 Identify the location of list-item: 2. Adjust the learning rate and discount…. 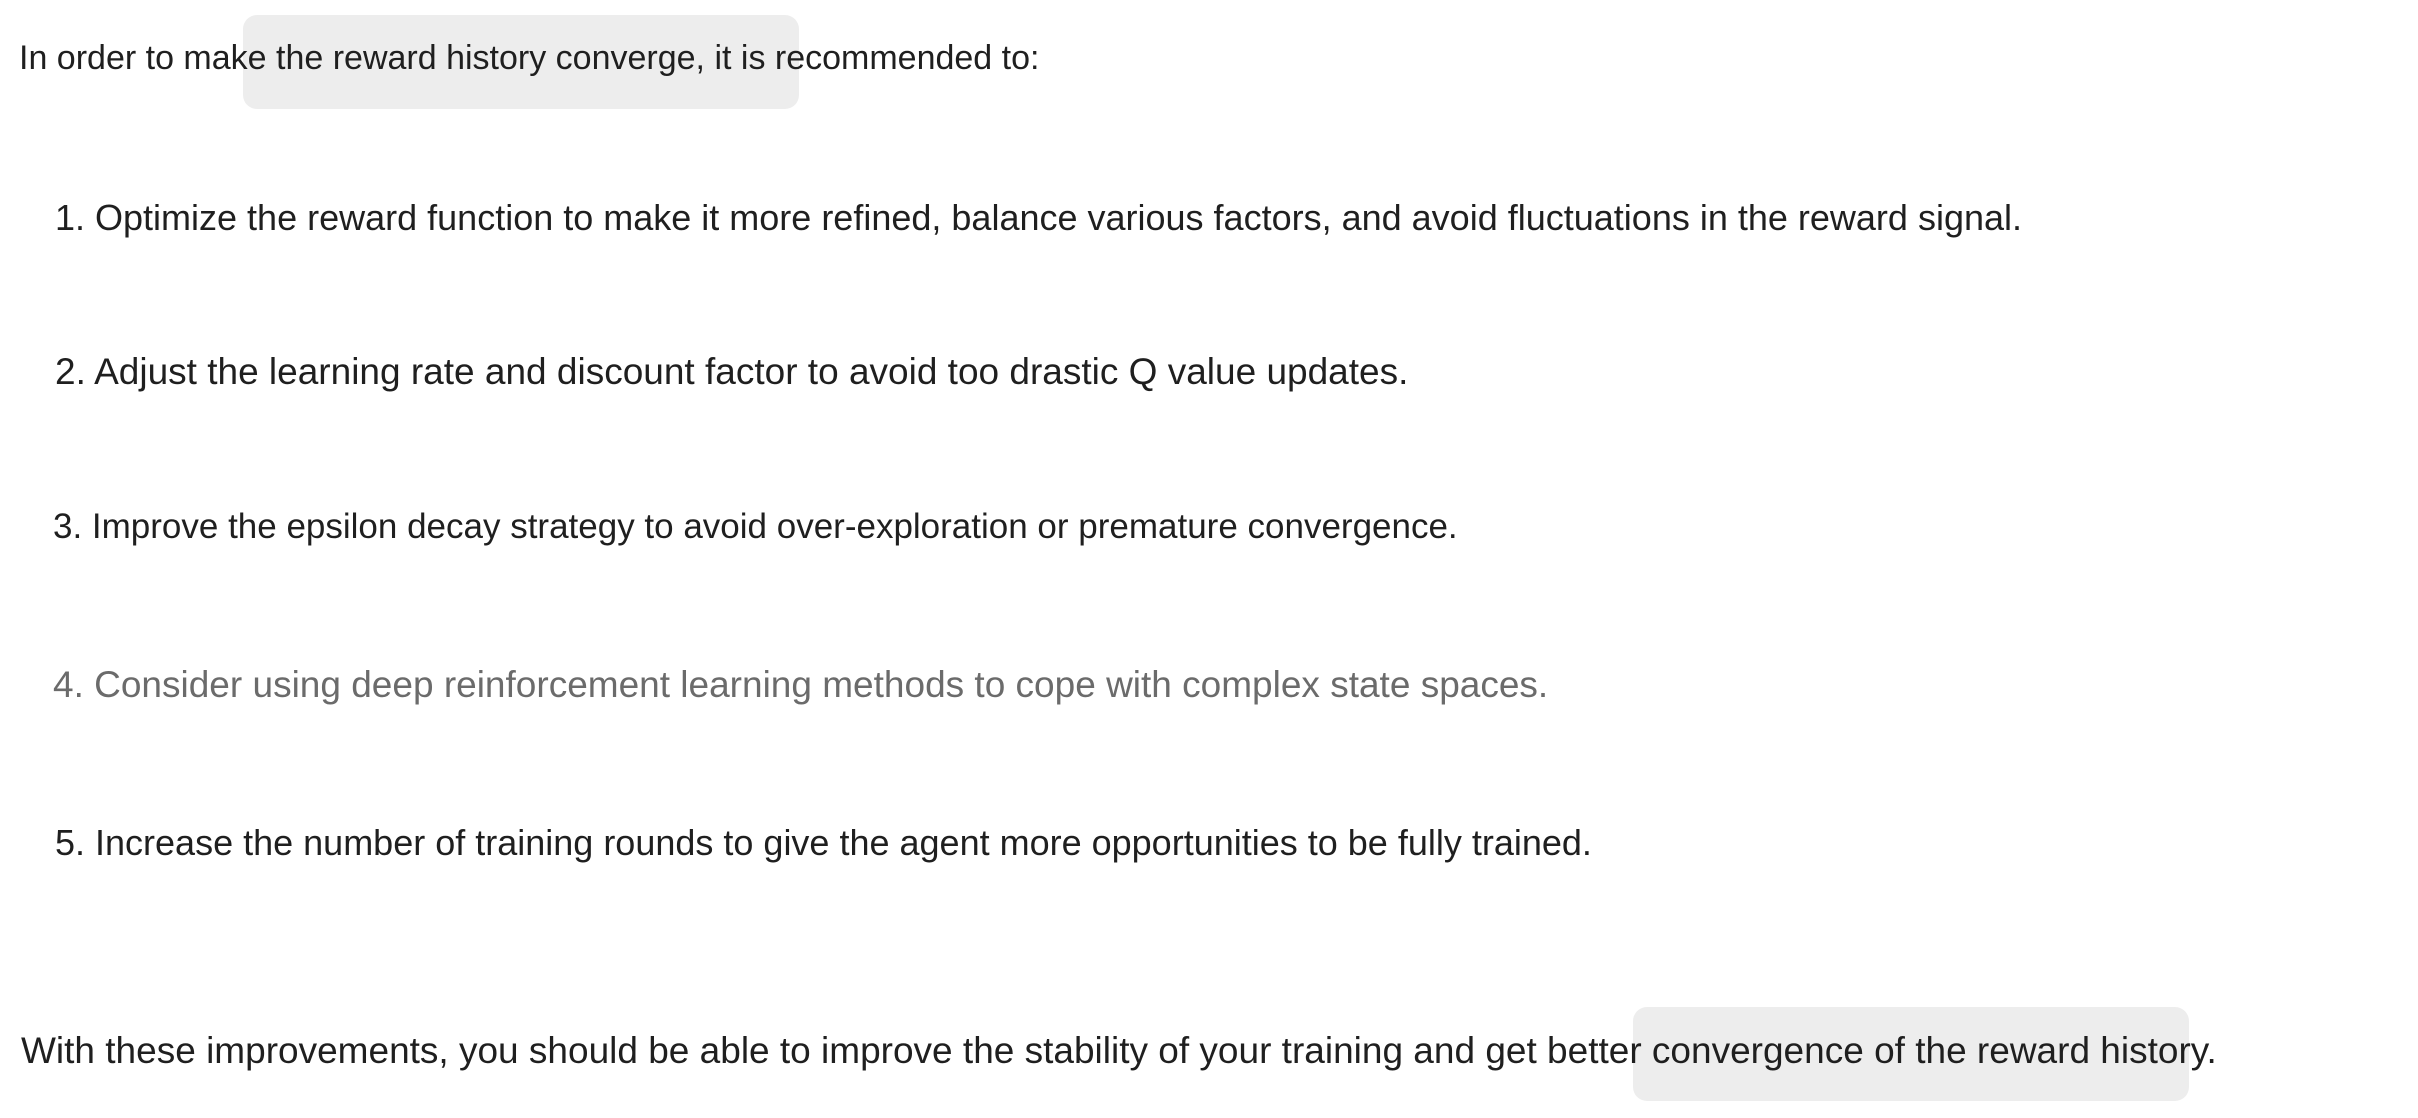
(732, 371).